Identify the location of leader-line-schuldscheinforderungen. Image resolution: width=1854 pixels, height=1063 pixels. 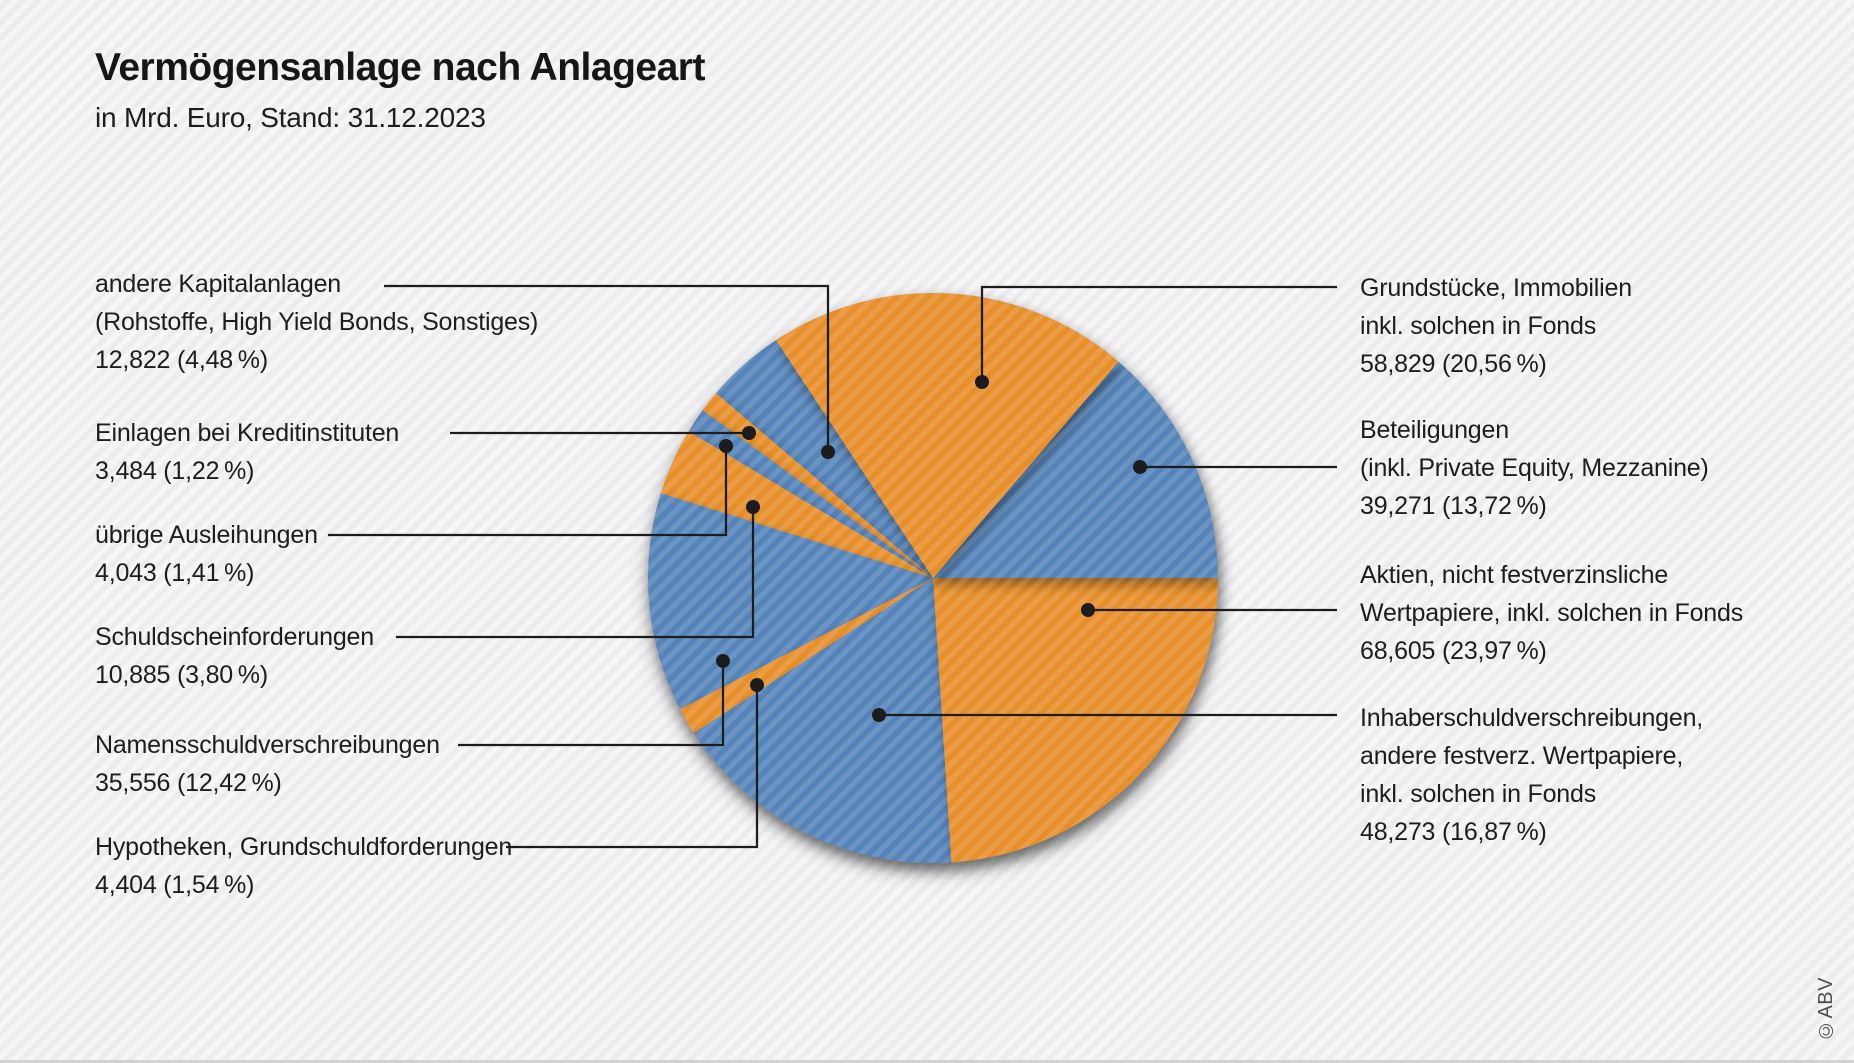
(575, 573).